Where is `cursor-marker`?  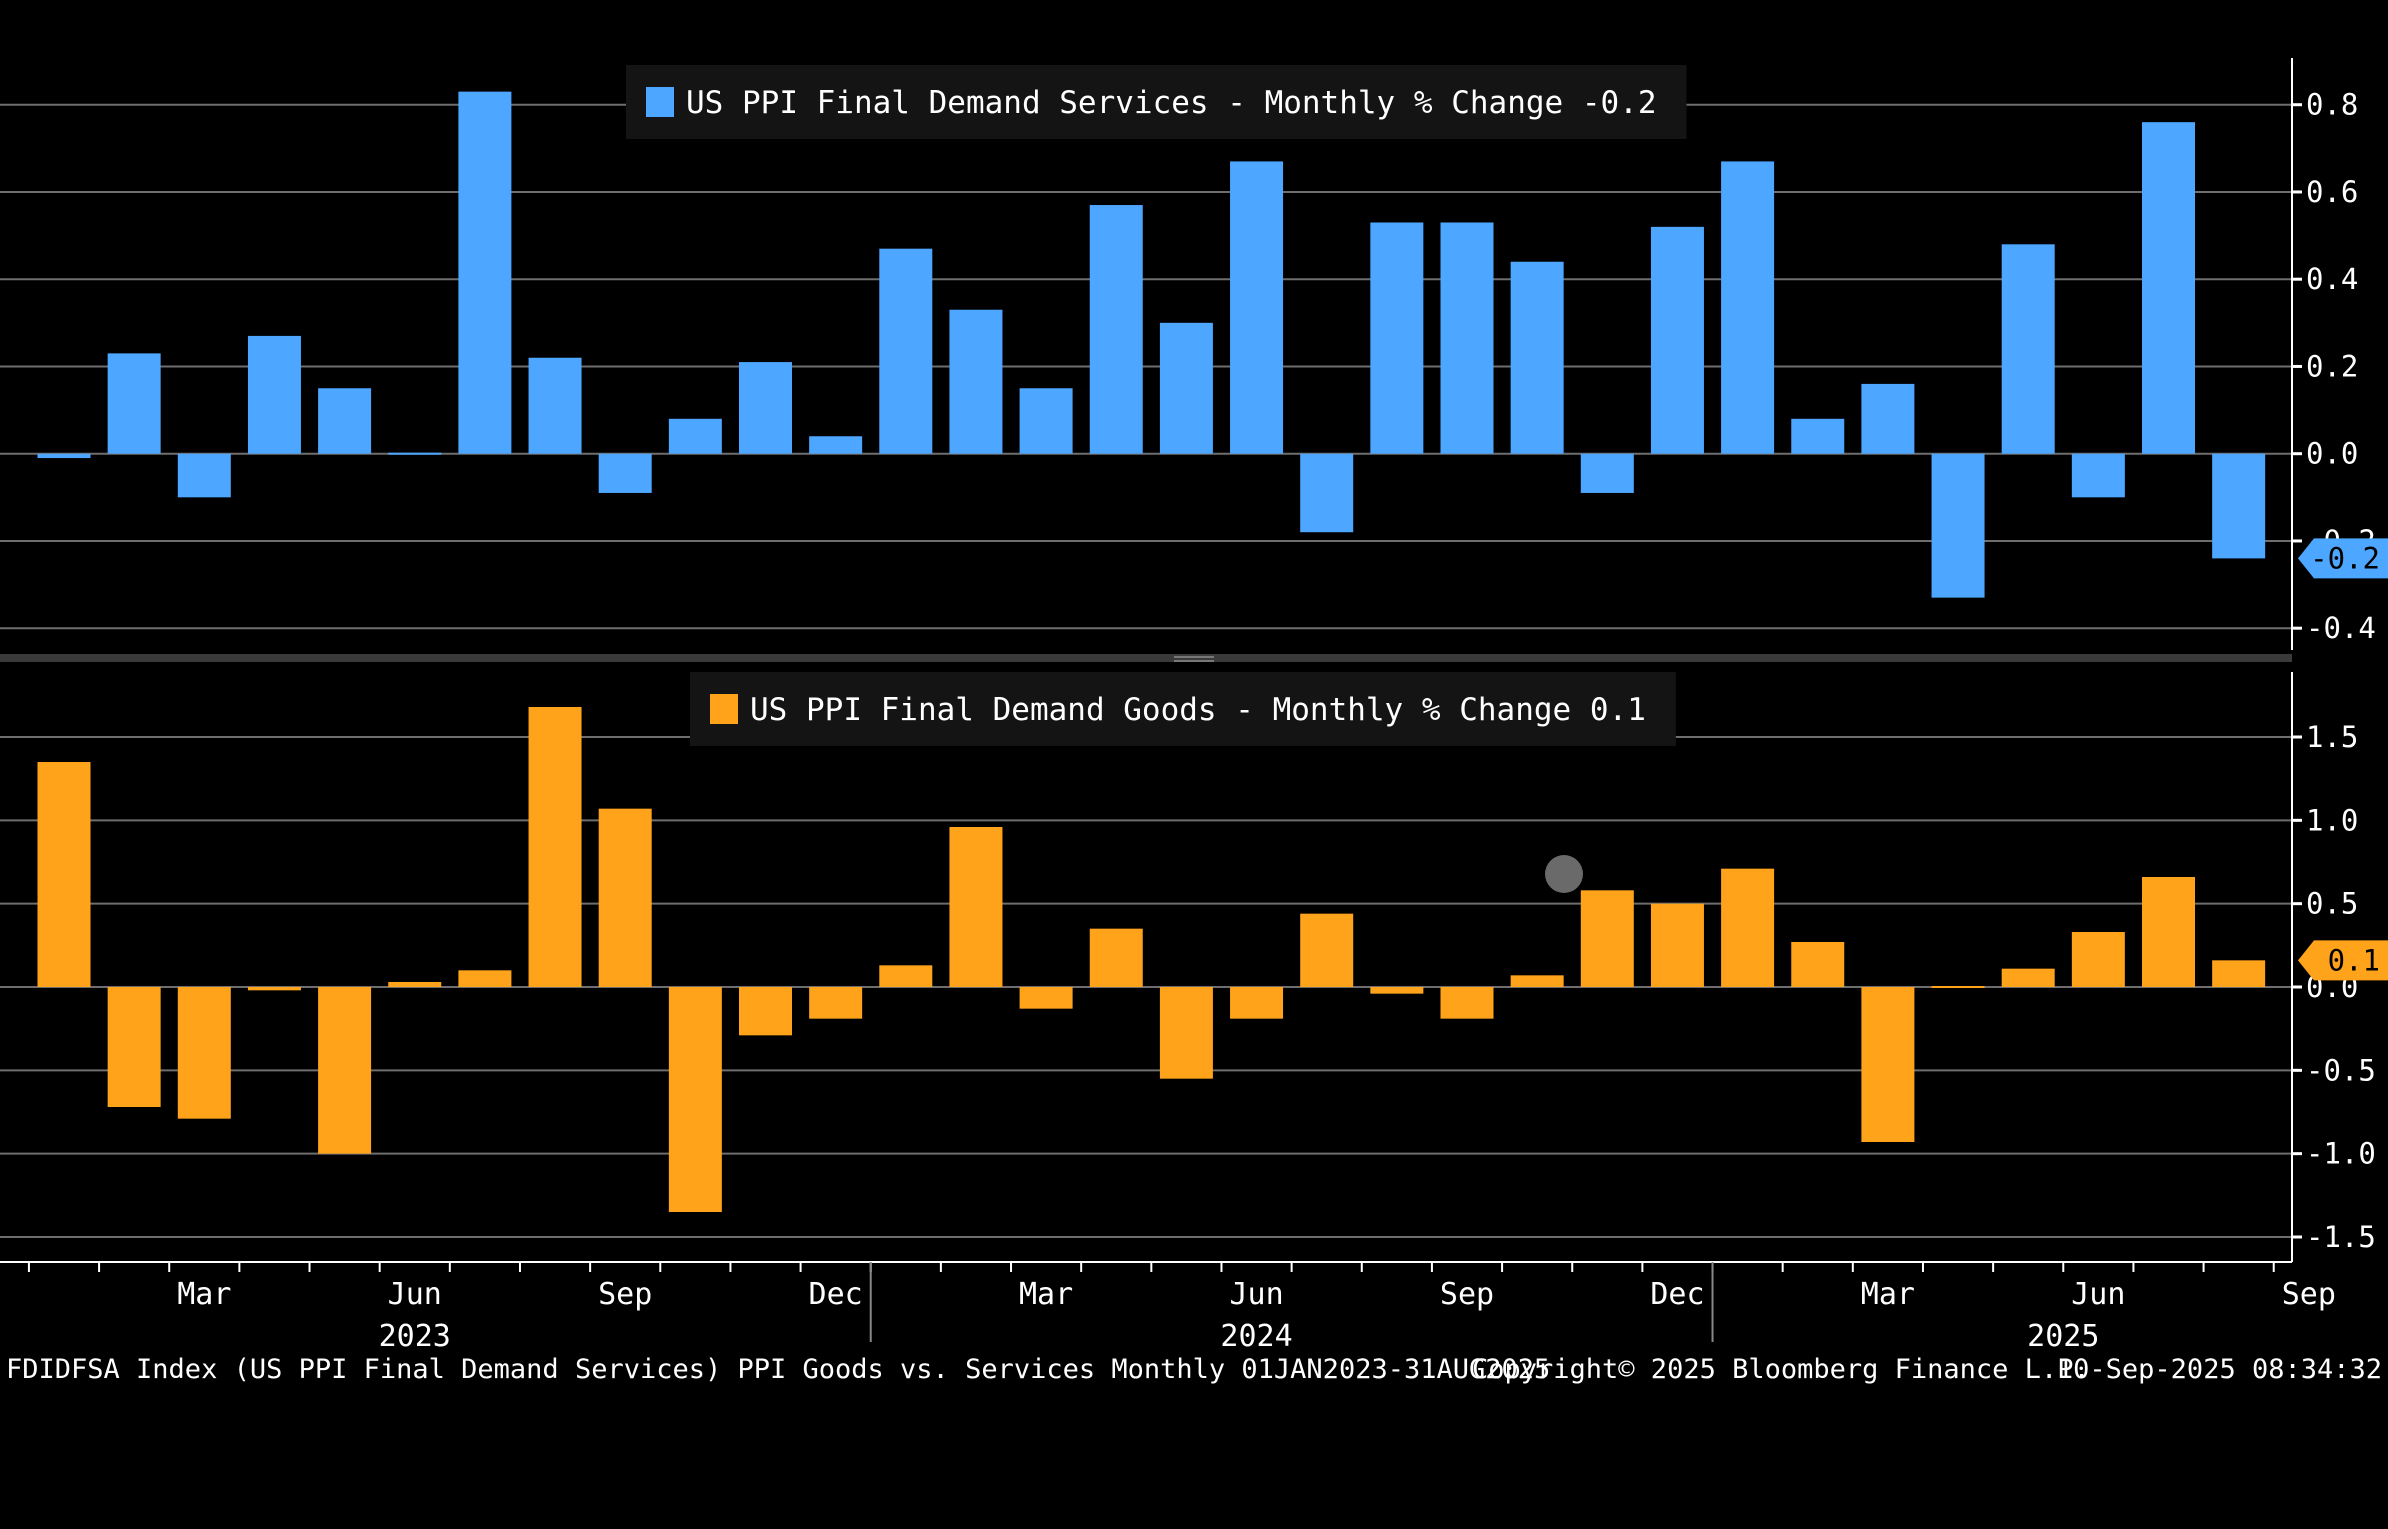
cursor-marker is located at coordinates (1564, 874).